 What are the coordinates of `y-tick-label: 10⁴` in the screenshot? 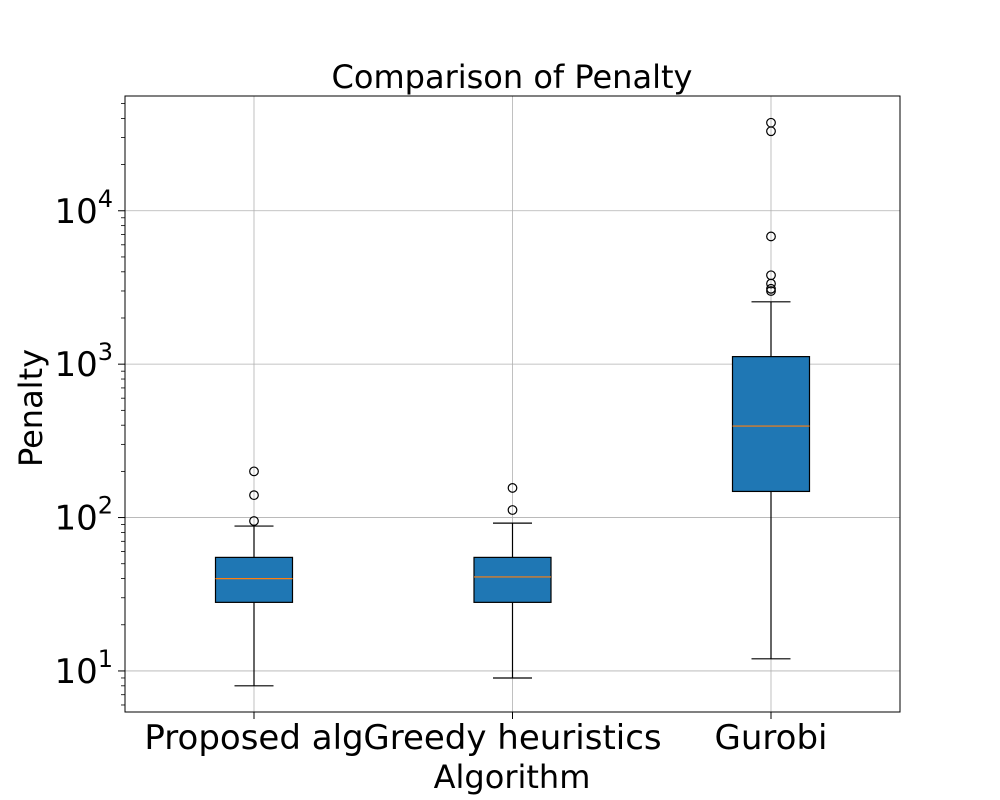 It's located at (83, 208).